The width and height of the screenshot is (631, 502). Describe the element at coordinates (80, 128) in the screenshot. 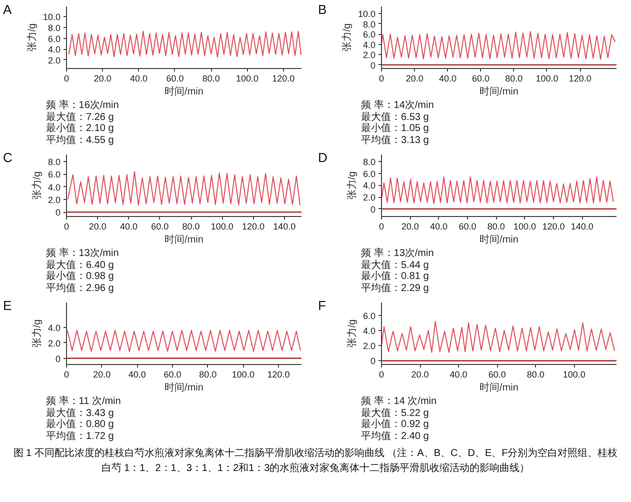

I see `text: 最小值：2.10 g` at that location.